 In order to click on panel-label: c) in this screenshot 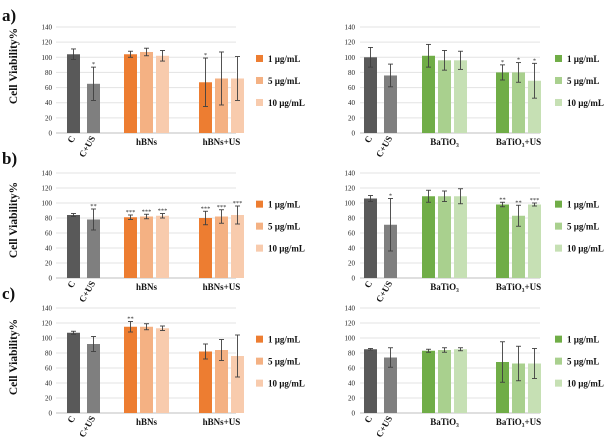, I will do `click(8, 293)`.